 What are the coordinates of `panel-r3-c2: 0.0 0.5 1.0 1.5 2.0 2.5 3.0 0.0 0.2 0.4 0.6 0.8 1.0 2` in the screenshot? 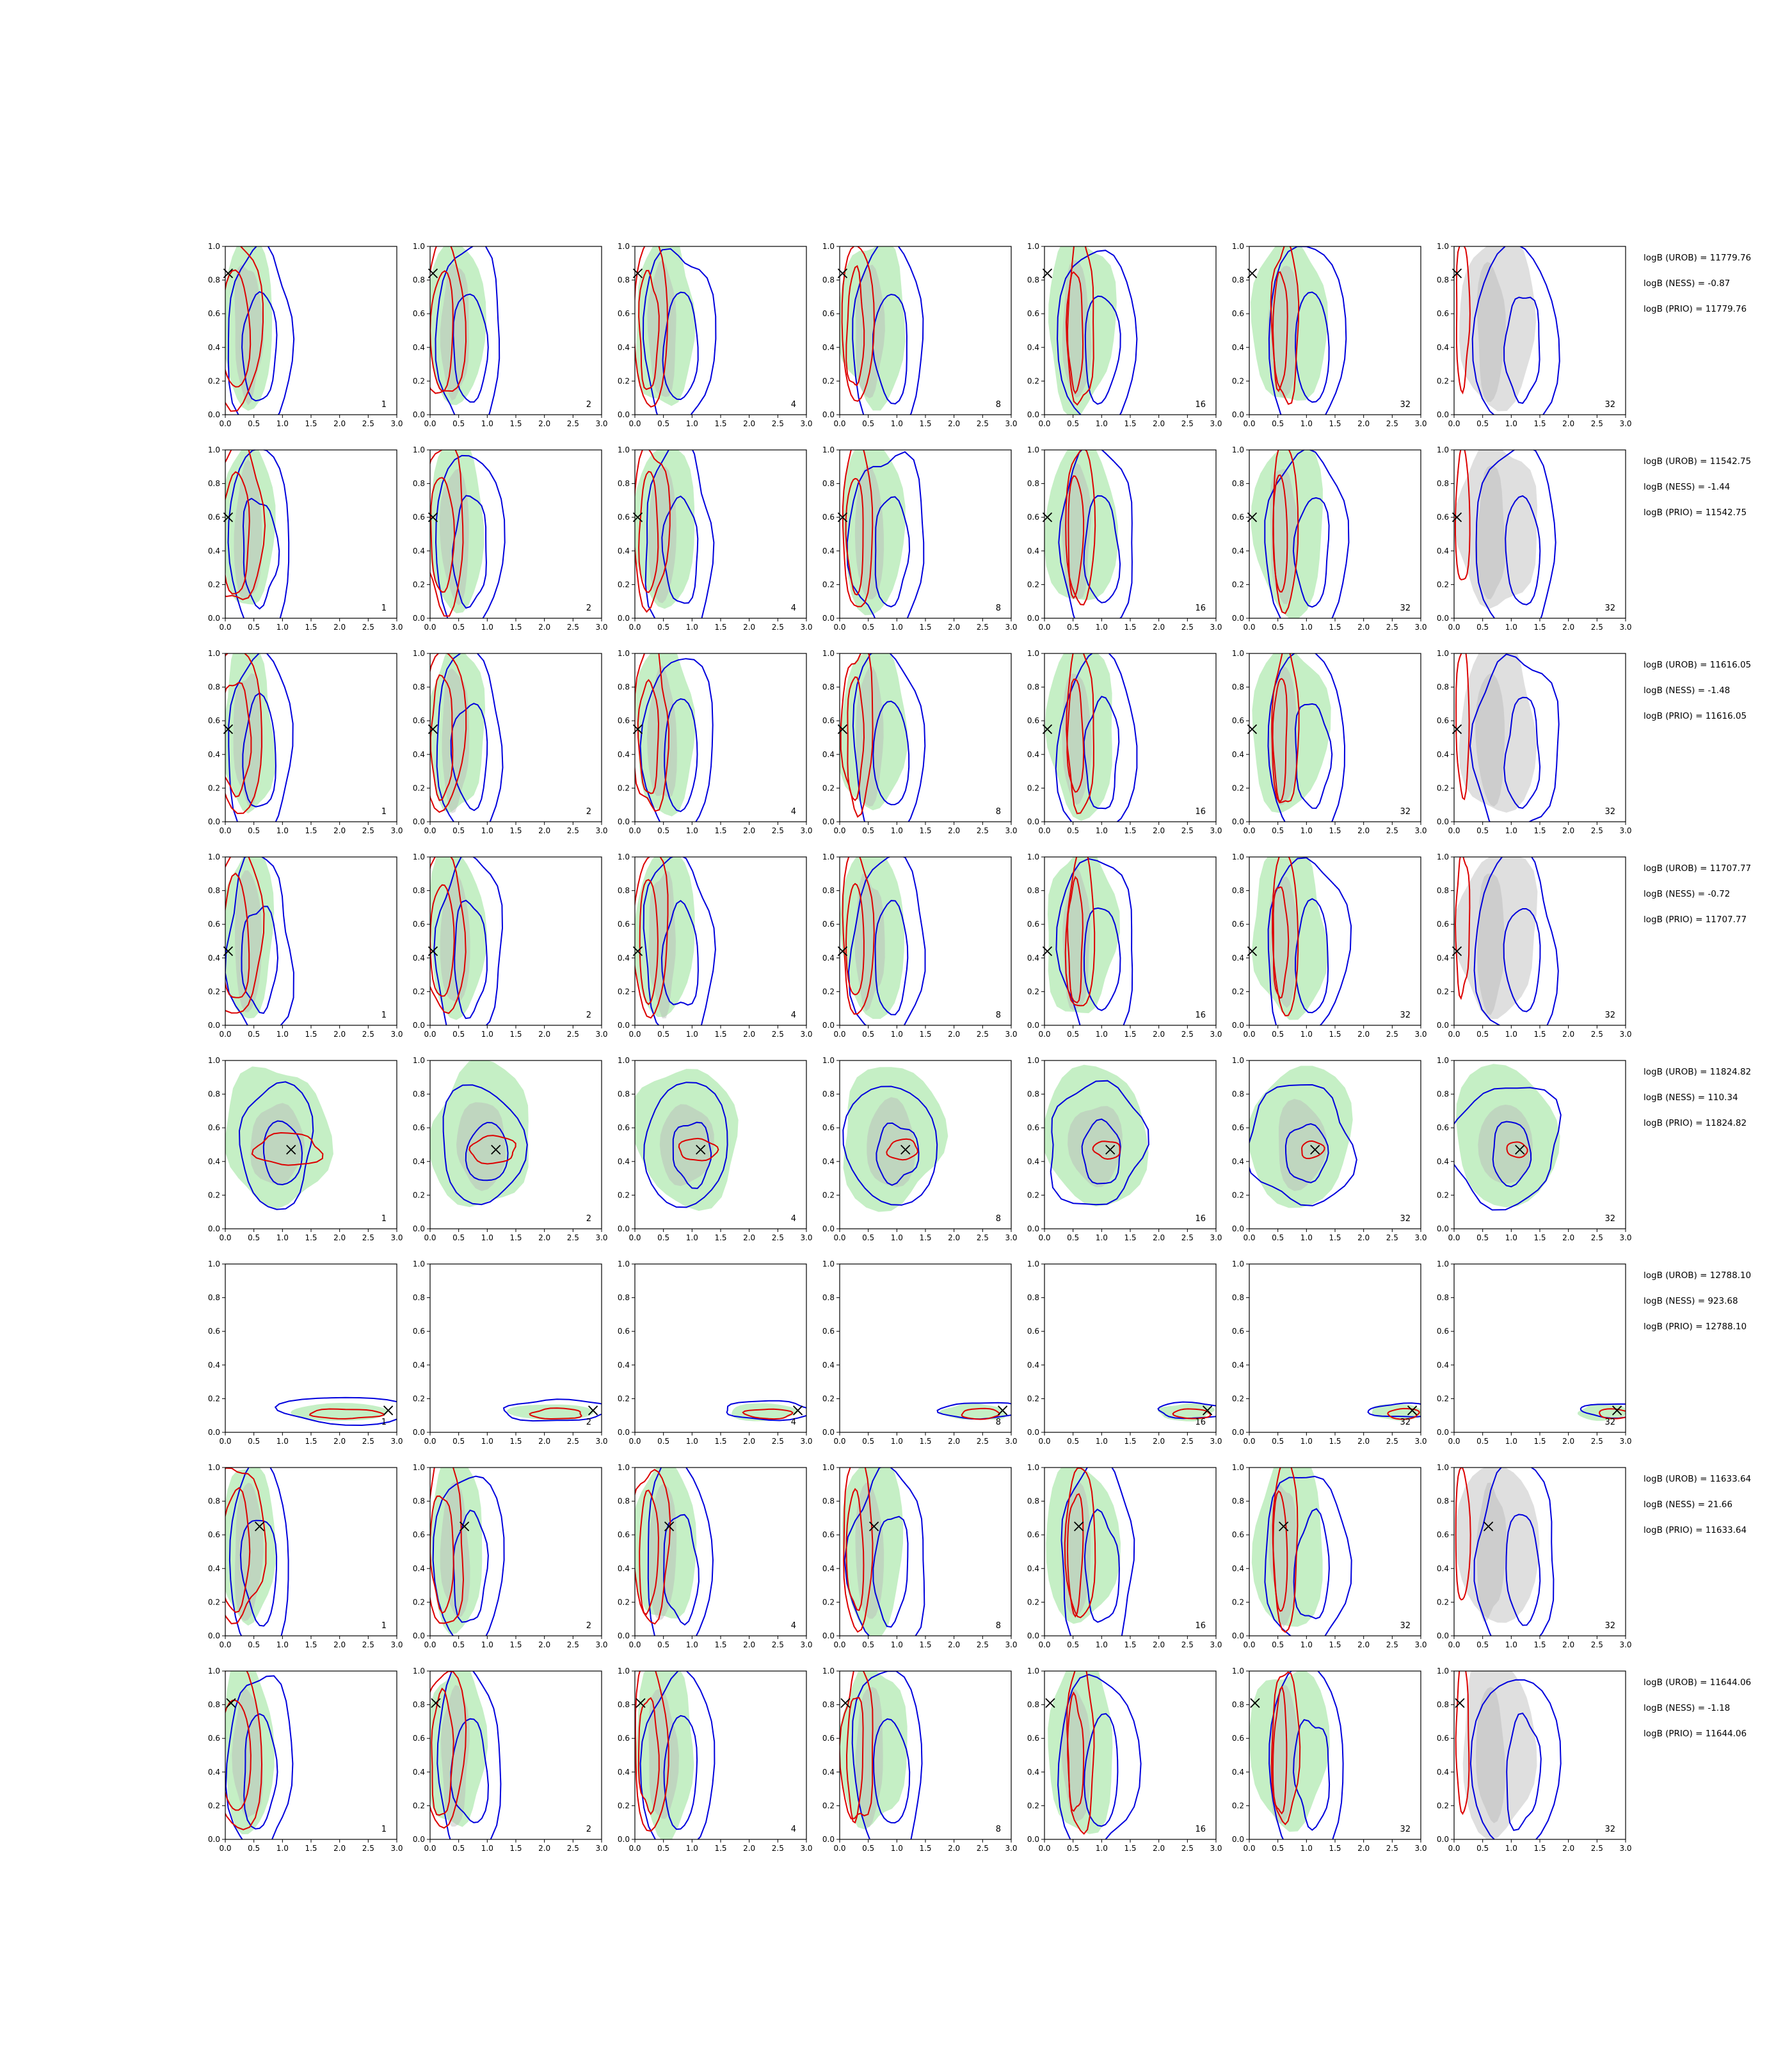 It's located at (510, 742).